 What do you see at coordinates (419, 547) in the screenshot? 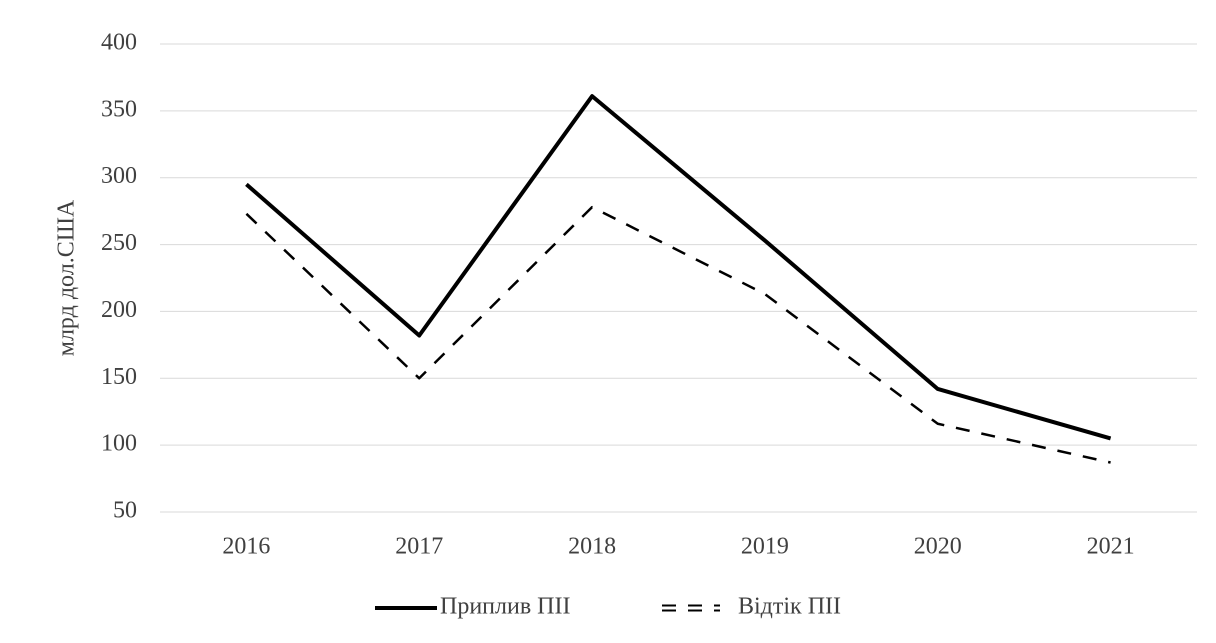
I see `x-tick-label: 2017` at bounding box center [419, 547].